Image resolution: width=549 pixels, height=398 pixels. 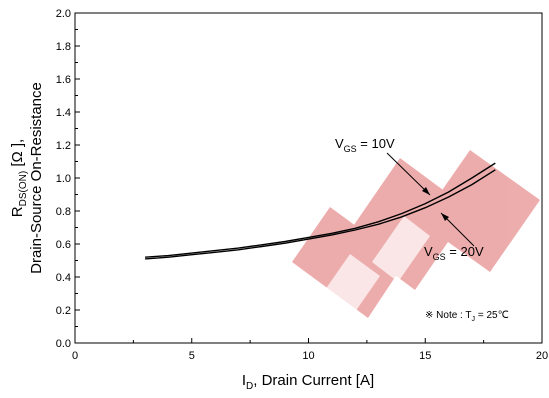 I want to click on x-tick-label: 5, so click(x=192, y=356).